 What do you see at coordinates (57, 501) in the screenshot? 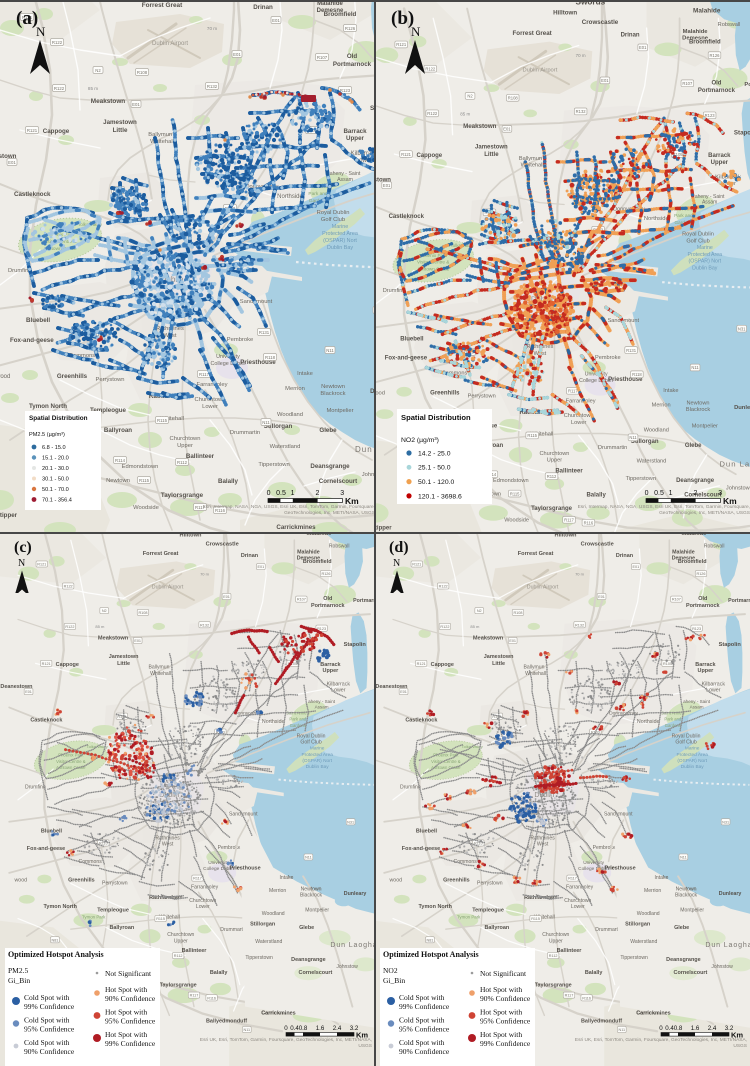
I see `svg-text: 70.1 - 356.4` at bounding box center [57, 501].